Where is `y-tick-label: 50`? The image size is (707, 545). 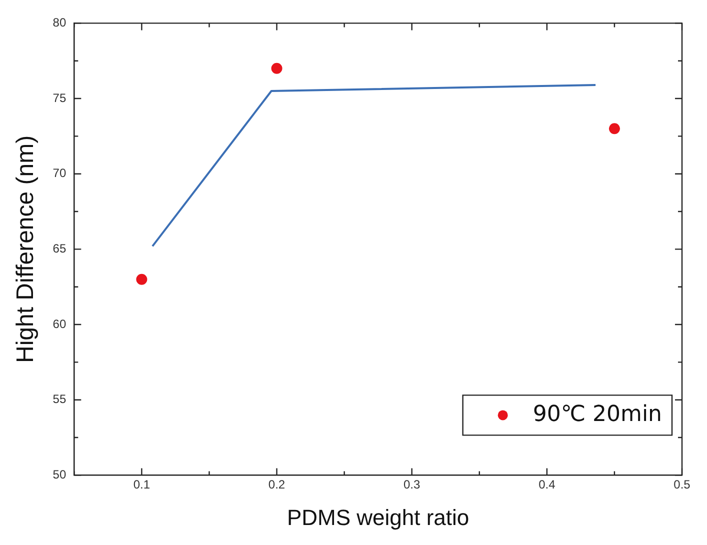 y-tick-label: 50 is located at coordinates (59, 475).